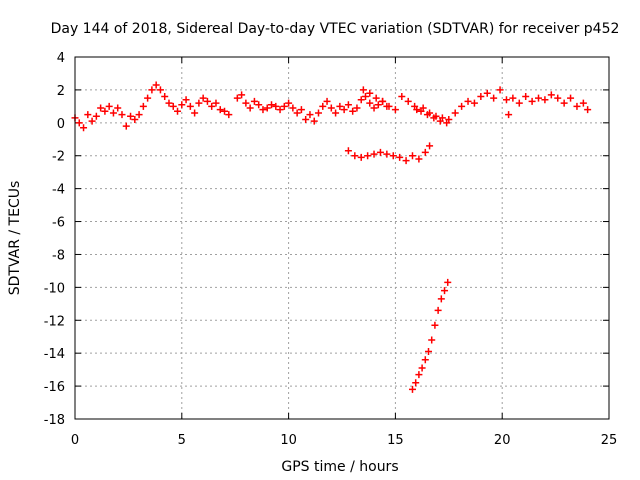 This screenshot has height=480, width=640. I want to click on y-tick-label: -8, so click(58, 255).